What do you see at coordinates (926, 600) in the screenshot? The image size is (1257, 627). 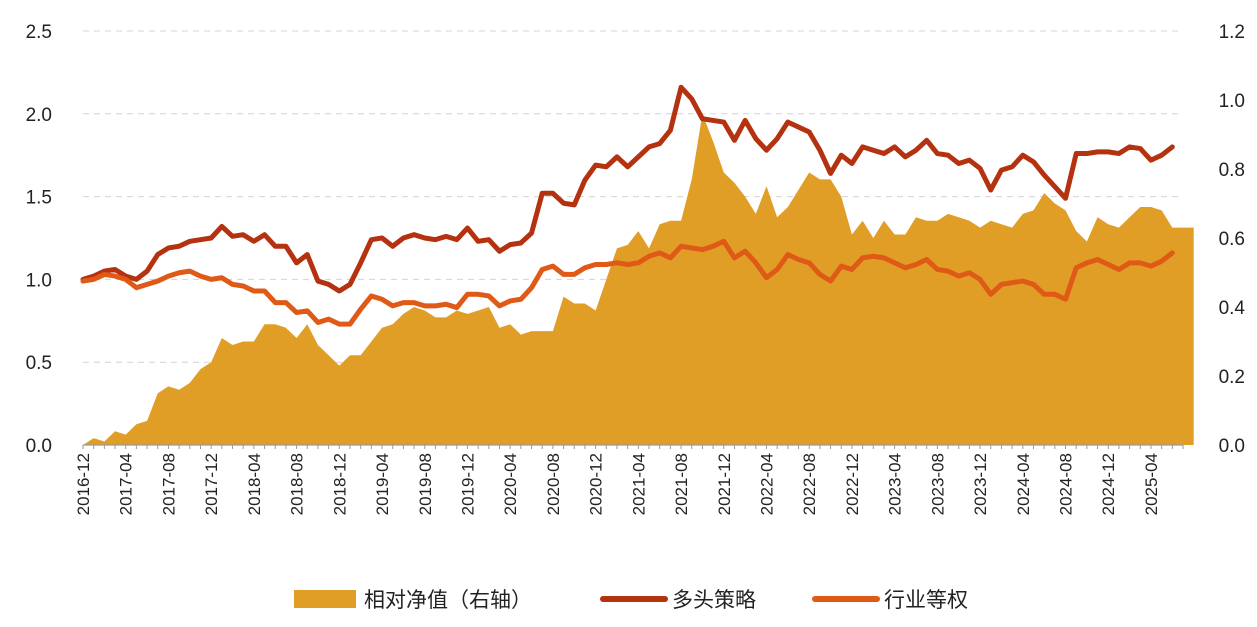 I see `legend-label-industry-equal-weight: 行业等权` at bounding box center [926, 600].